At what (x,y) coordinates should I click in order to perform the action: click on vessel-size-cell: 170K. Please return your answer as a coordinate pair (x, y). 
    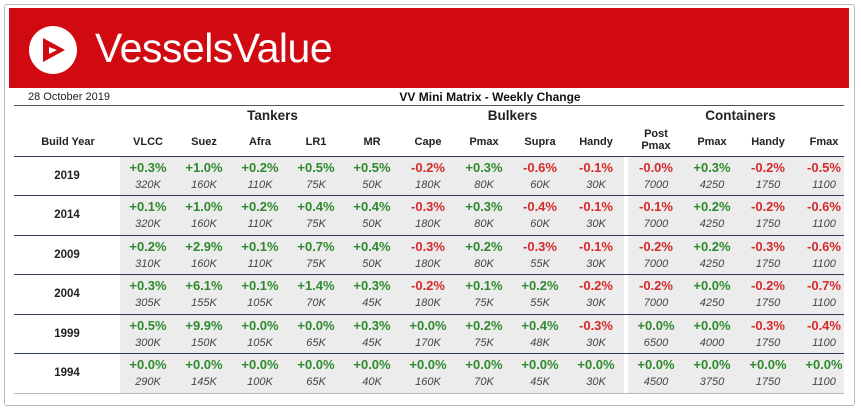
    Looking at the image, I should click on (428, 342).